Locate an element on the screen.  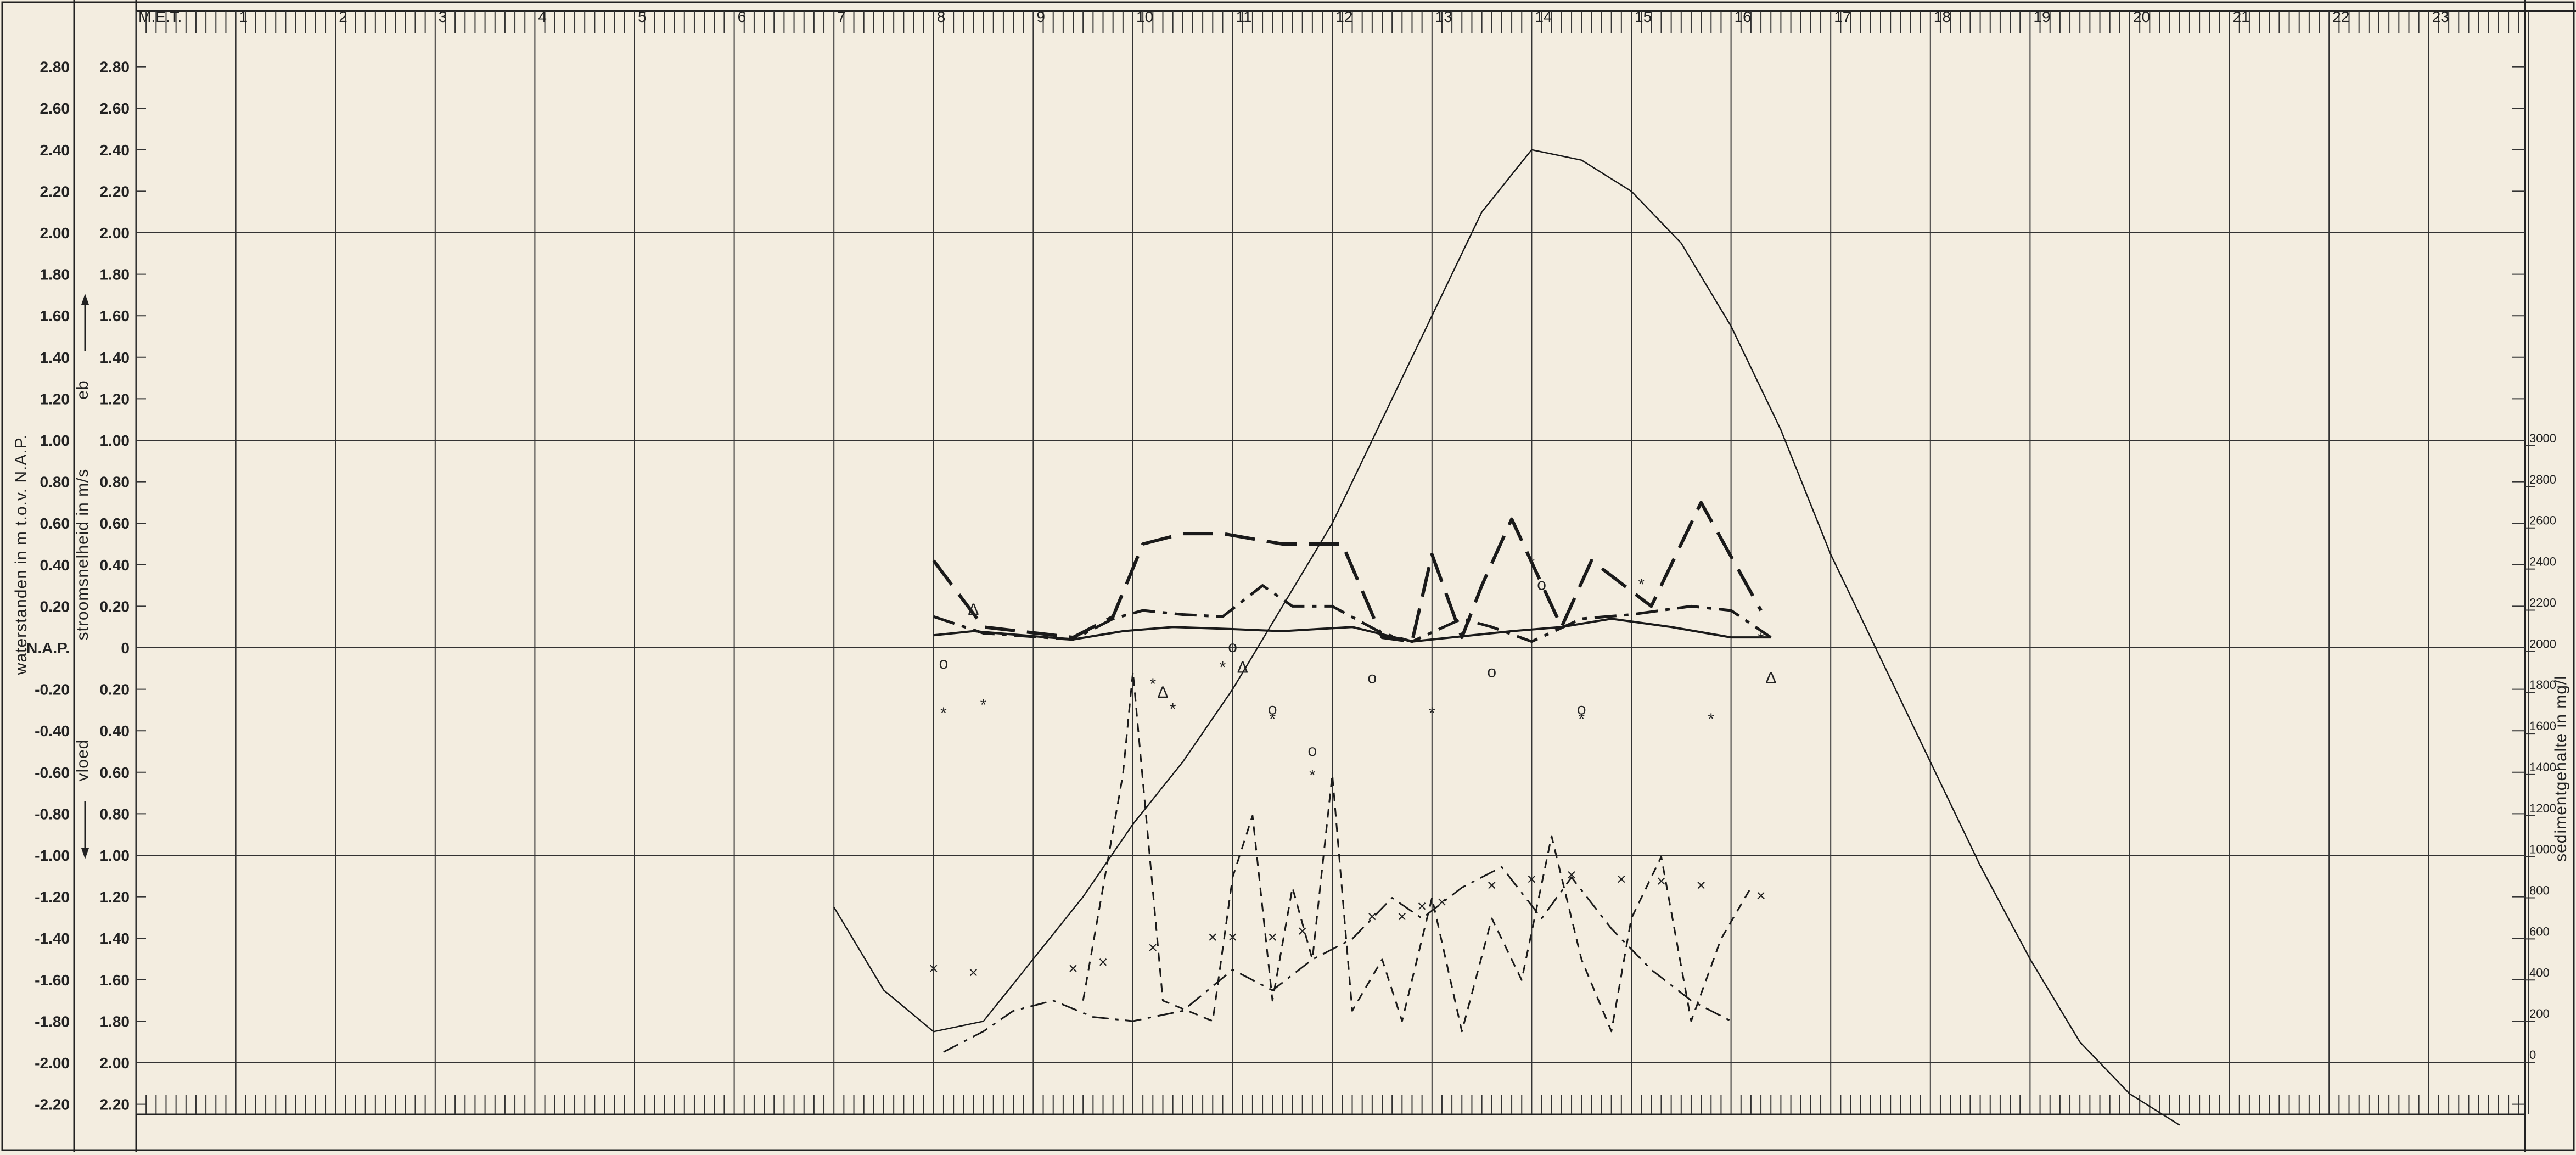
hour-label: 13 is located at coordinates (1443, 16).